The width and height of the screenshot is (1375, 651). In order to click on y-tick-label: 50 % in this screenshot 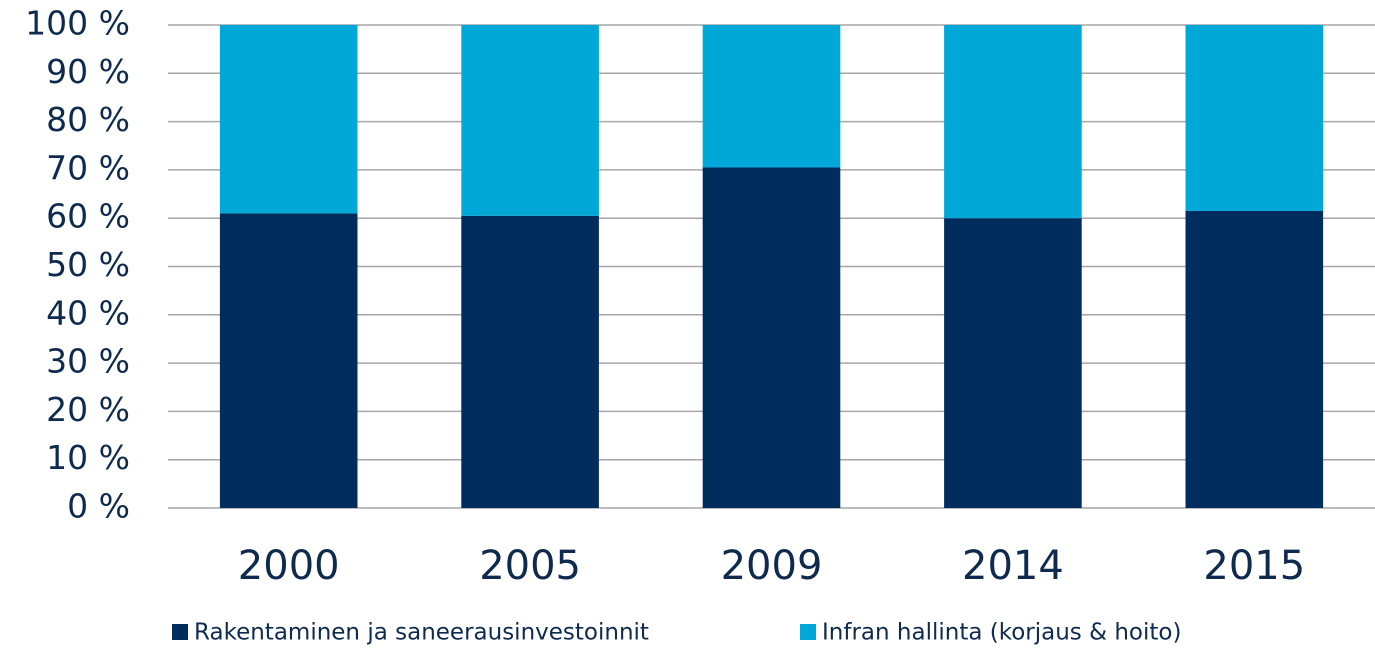, I will do `click(88, 264)`.